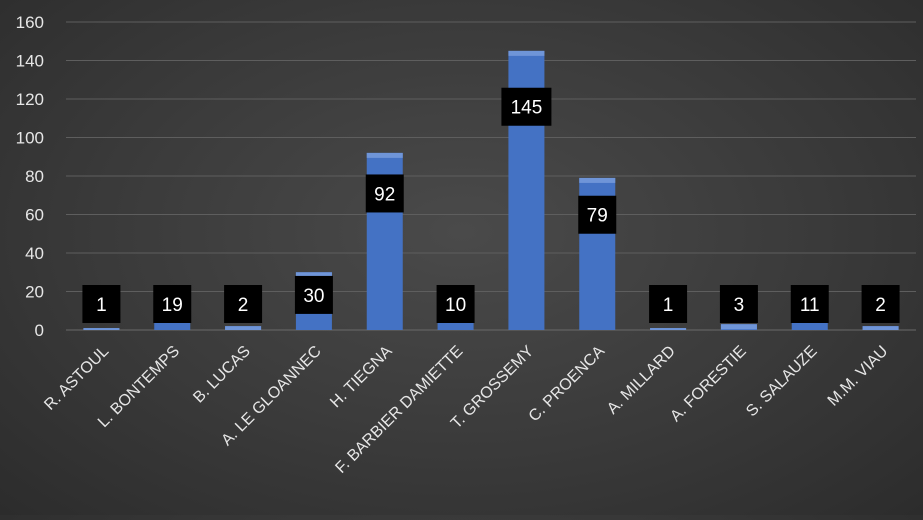 This screenshot has width=923, height=520. Describe the element at coordinates (34, 176) in the screenshot. I see `y-tick-label: 80` at that location.